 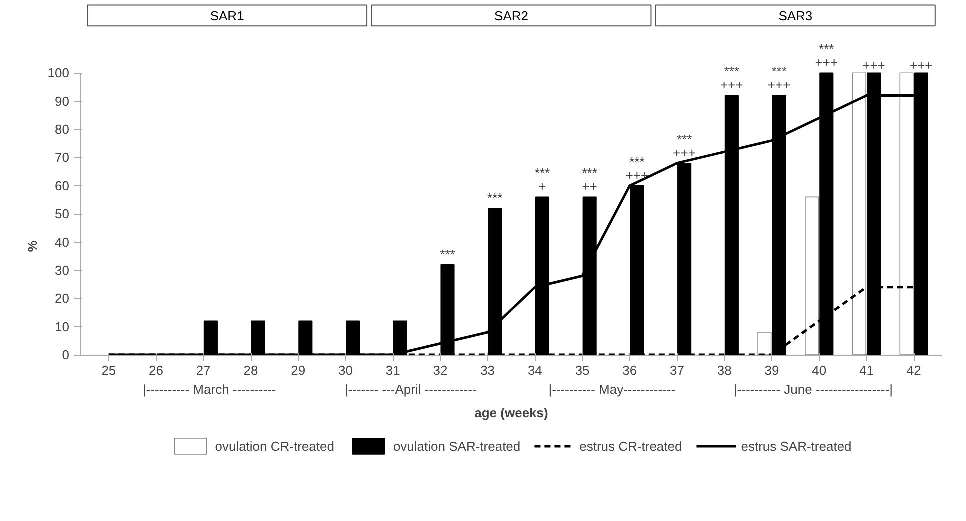 What do you see at coordinates (542, 180) in the screenshot?
I see `annotation: *** +` at bounding box center [542, 180].